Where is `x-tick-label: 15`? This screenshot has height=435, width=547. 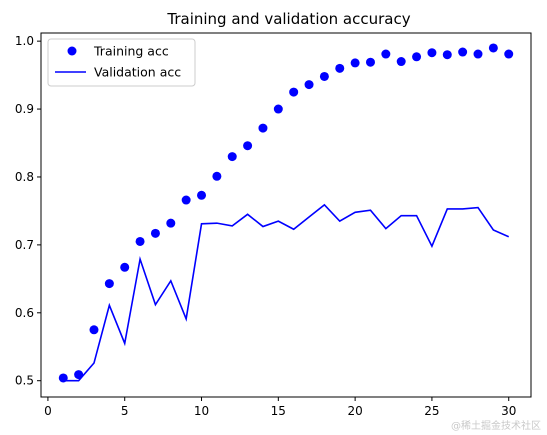
x-tick-label: 15 is located at coordinates (278, 411).